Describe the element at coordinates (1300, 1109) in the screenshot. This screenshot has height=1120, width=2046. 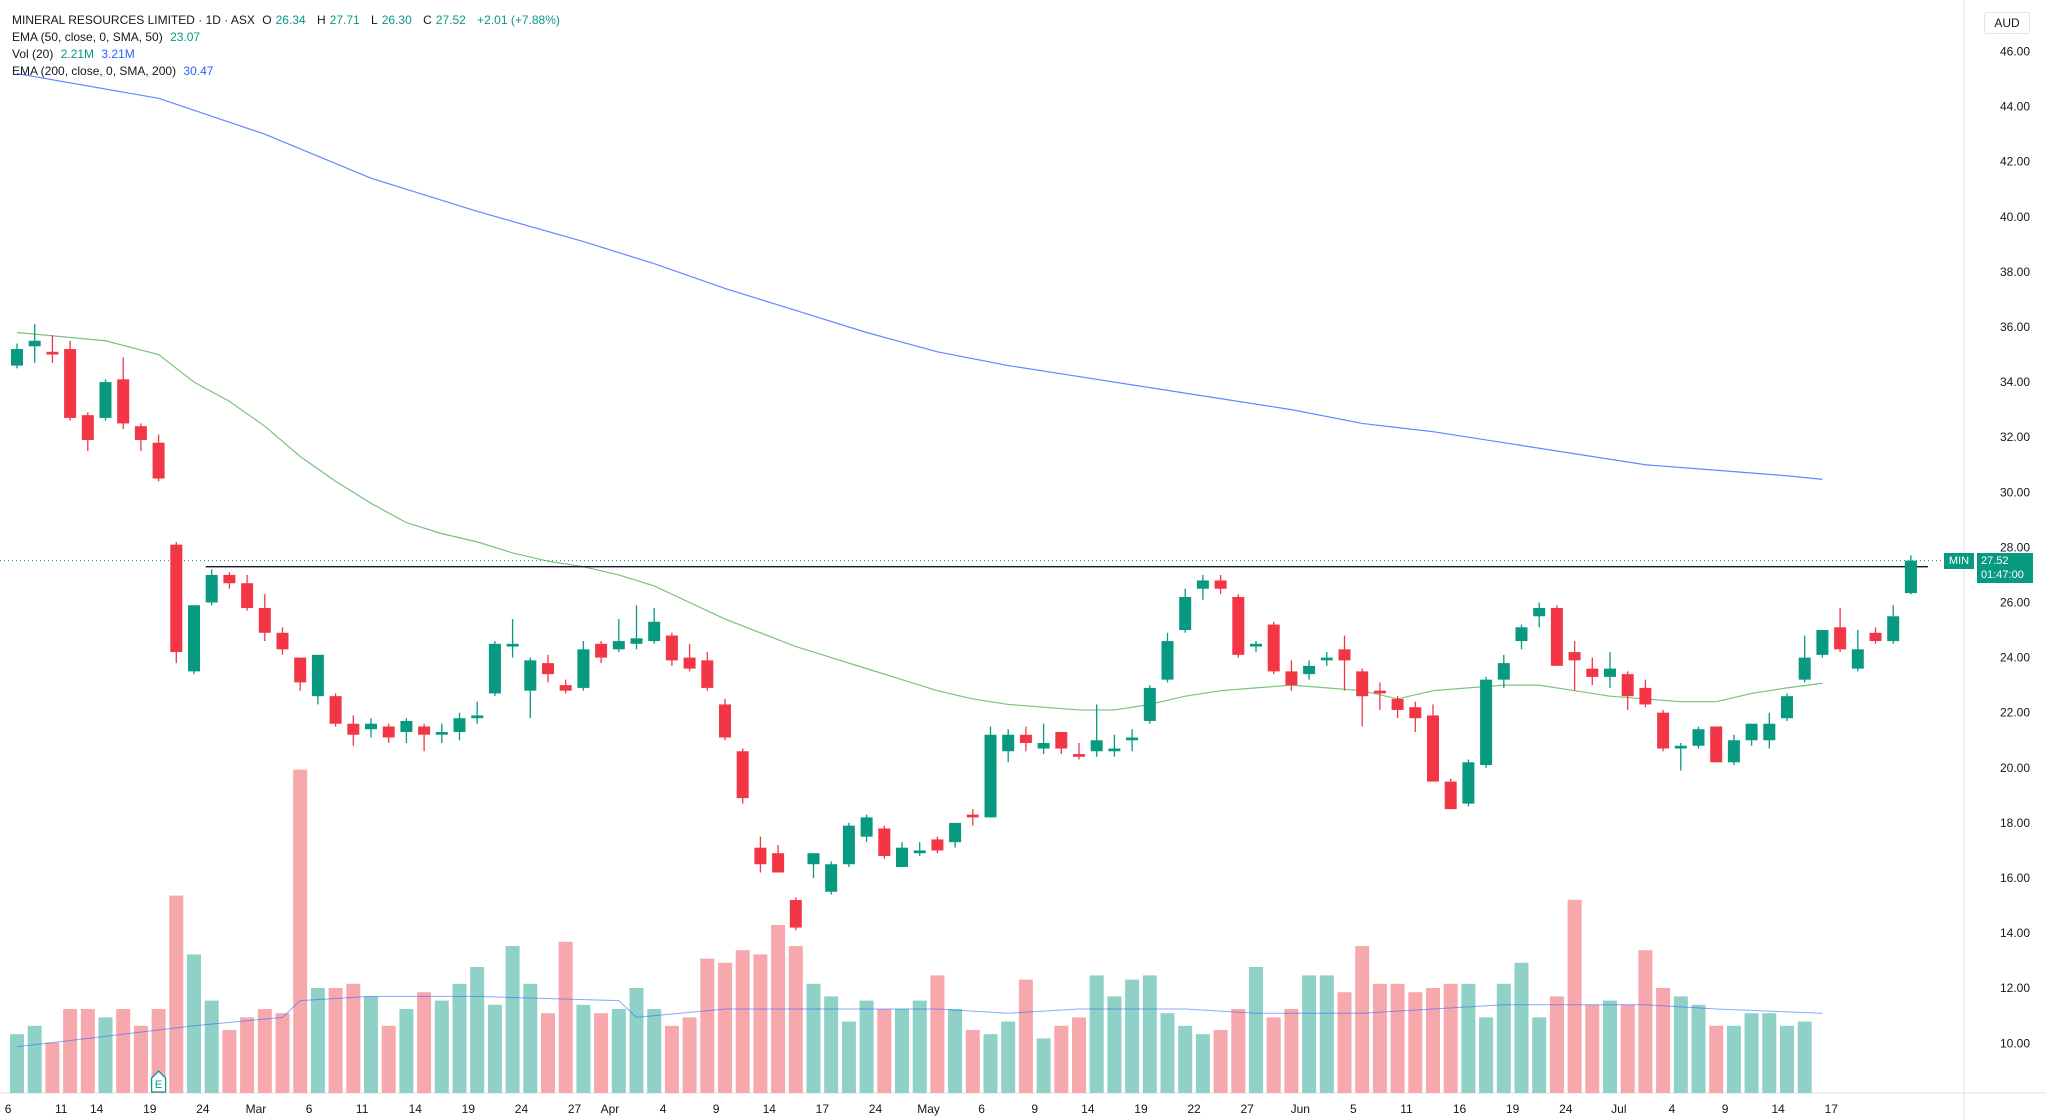
I see `date-tick-label: Jun` at that location.